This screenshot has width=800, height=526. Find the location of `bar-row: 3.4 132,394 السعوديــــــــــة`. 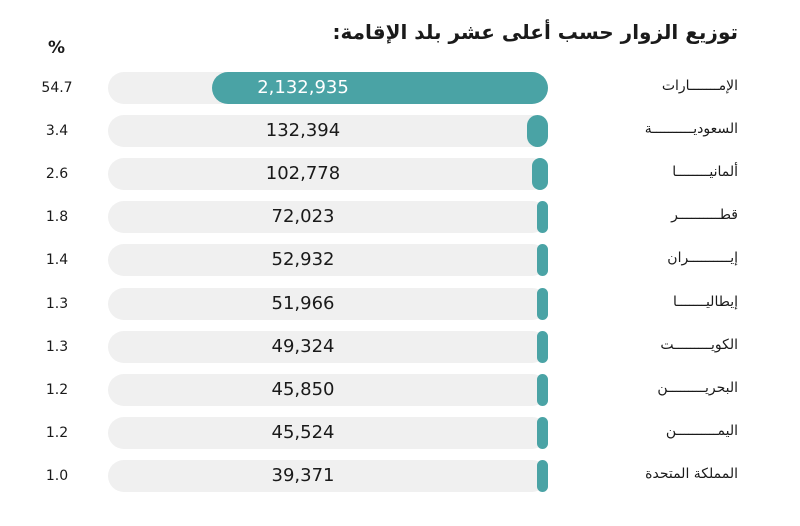

bar-row: 3.4 132,394 السعوديــــــــــة is located at coordinates (400, 131).